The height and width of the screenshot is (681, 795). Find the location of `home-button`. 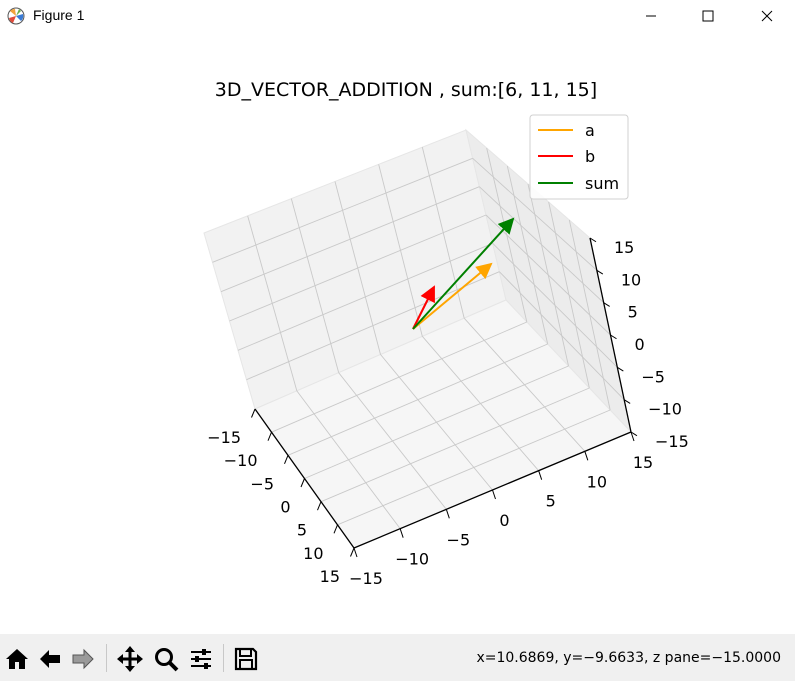

home-button is located at coordinates (17, 659).